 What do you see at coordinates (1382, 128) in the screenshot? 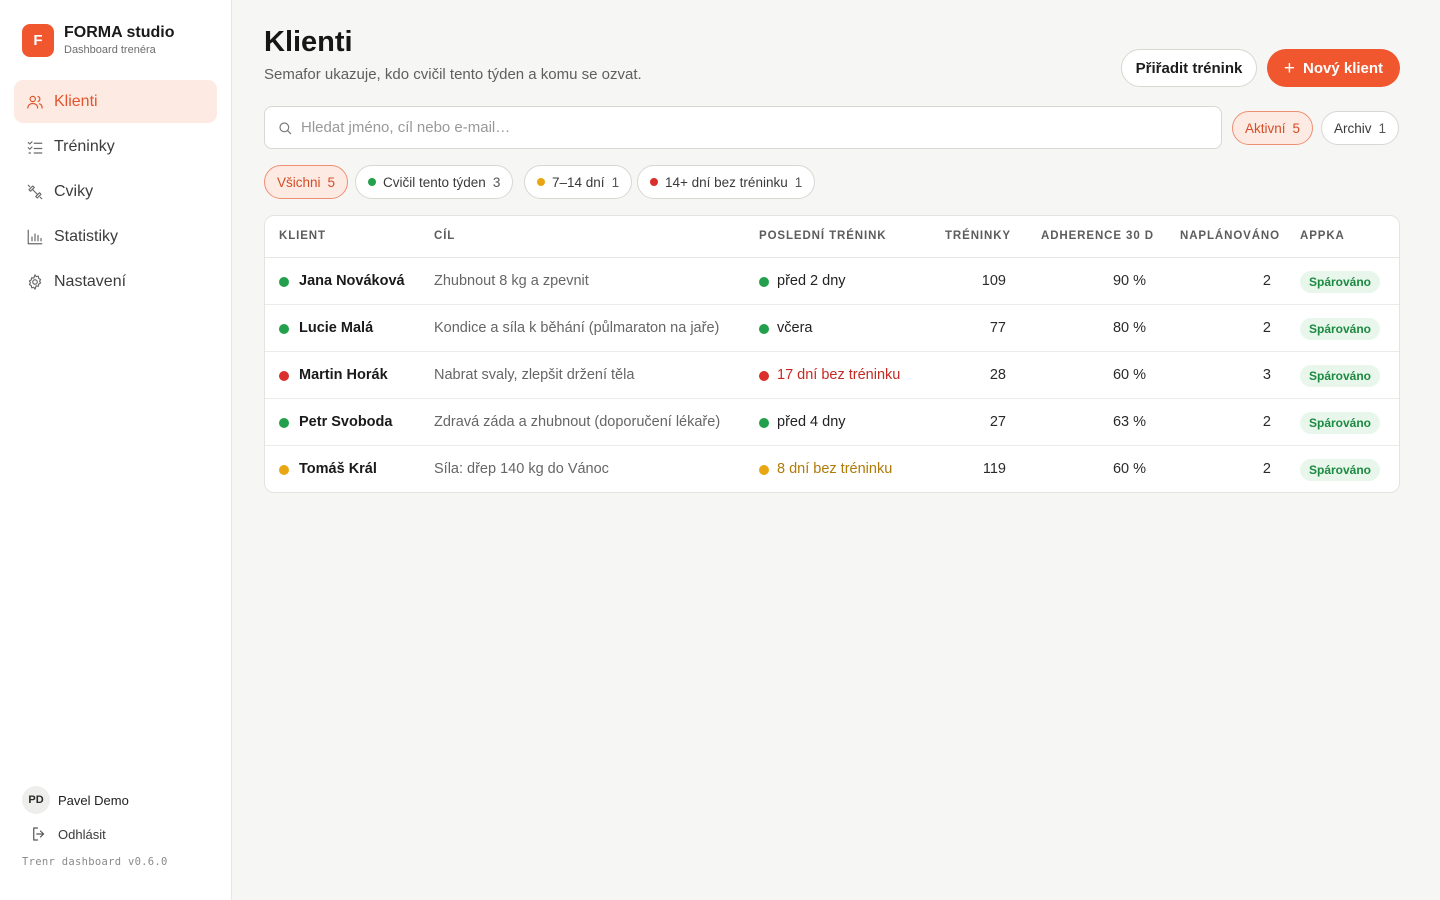
I see `tab-count: 1` at bounding box center [1382, 128].